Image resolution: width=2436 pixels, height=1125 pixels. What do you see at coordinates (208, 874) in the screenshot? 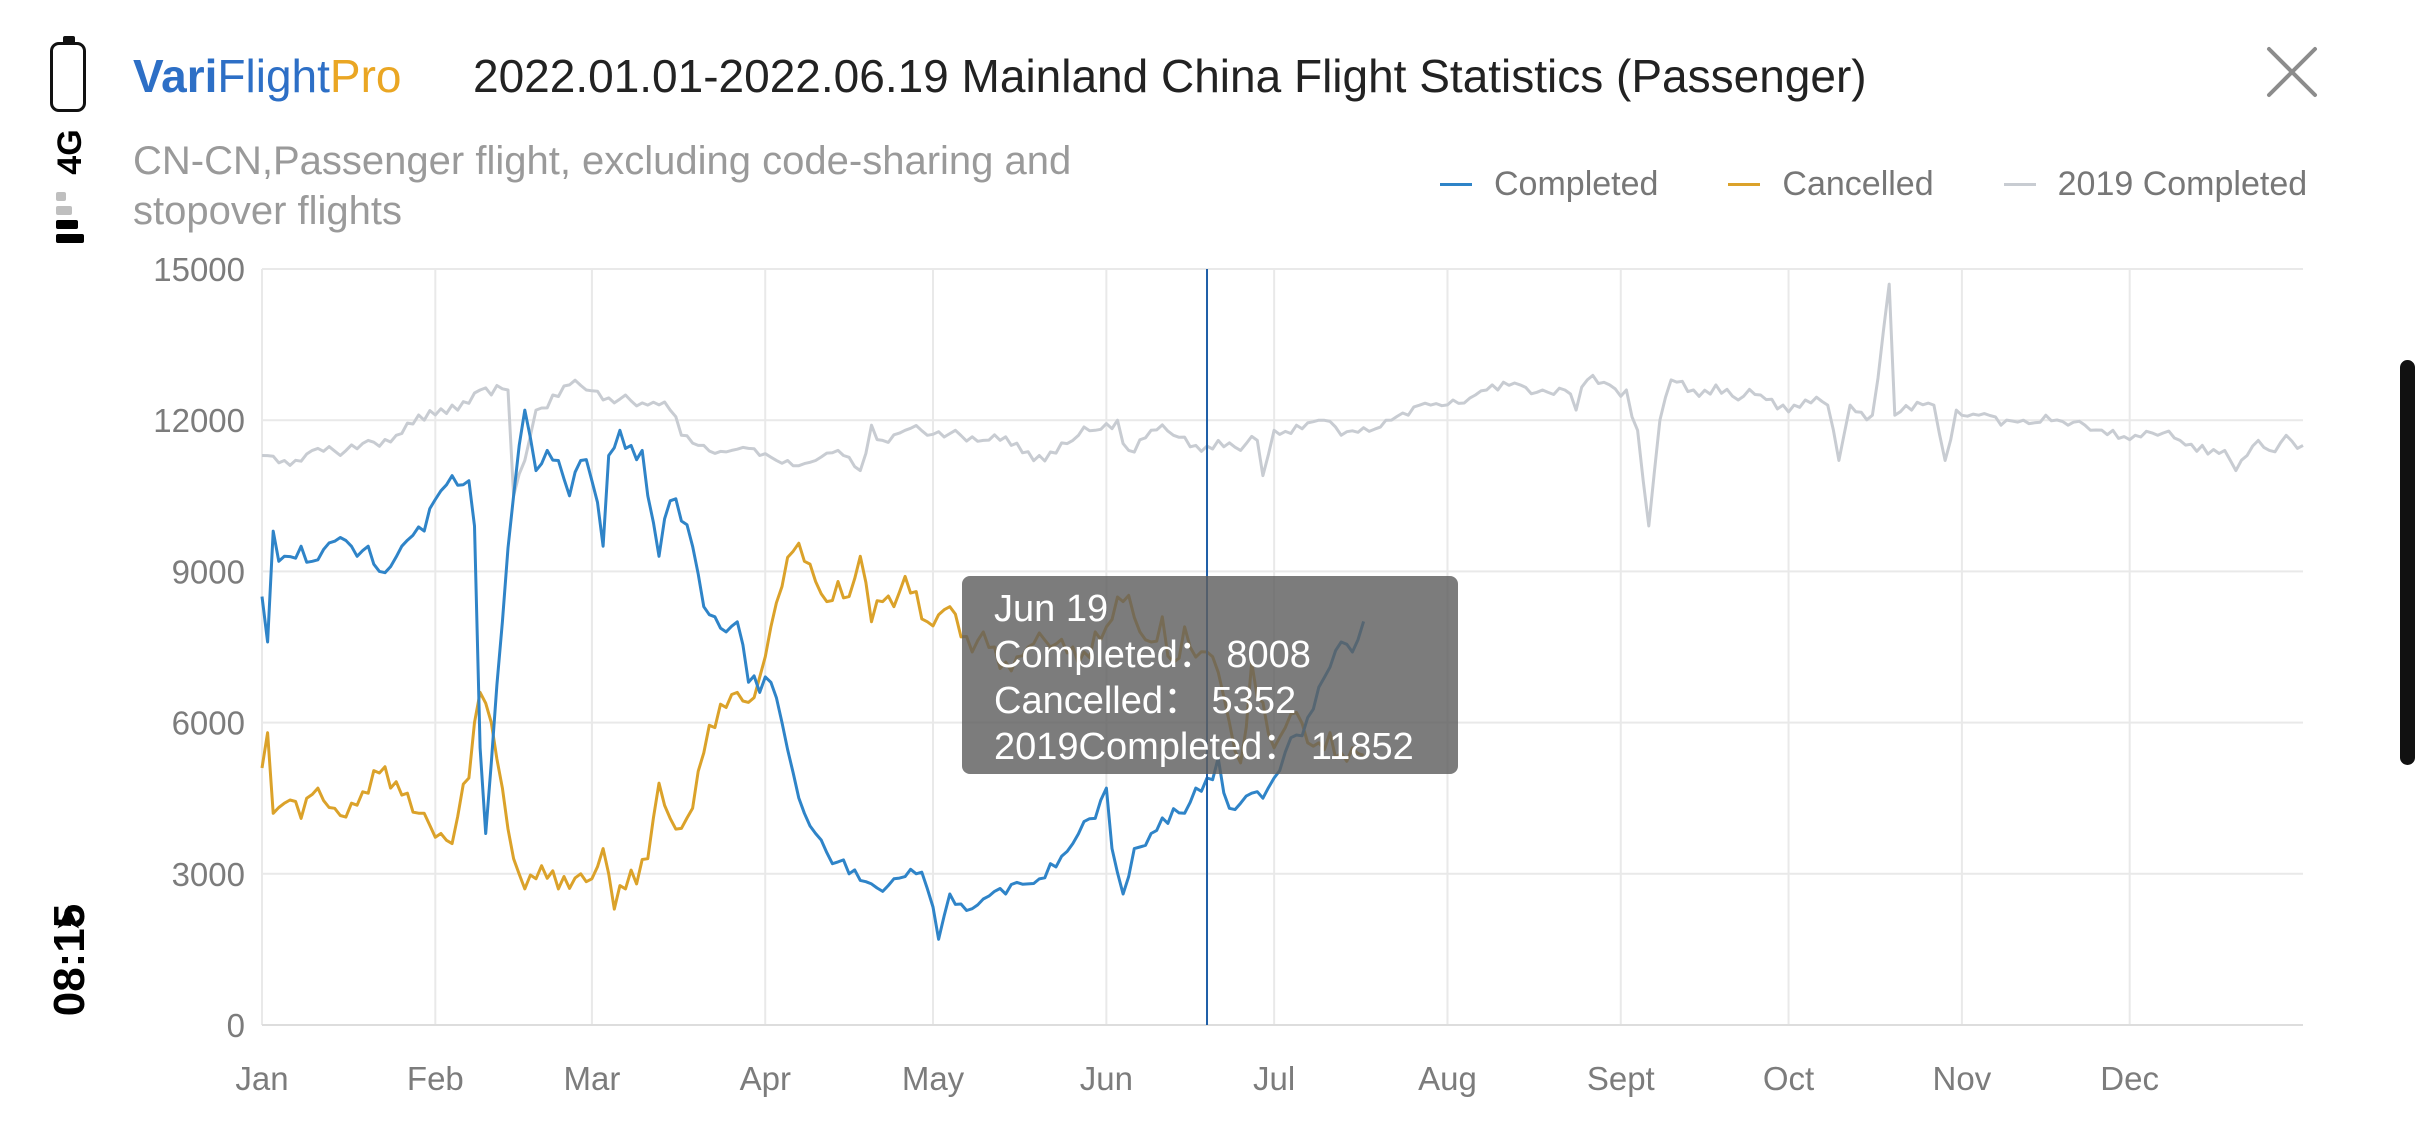
I see `y-tick-label: 3000` at bounding box center [208, 874].